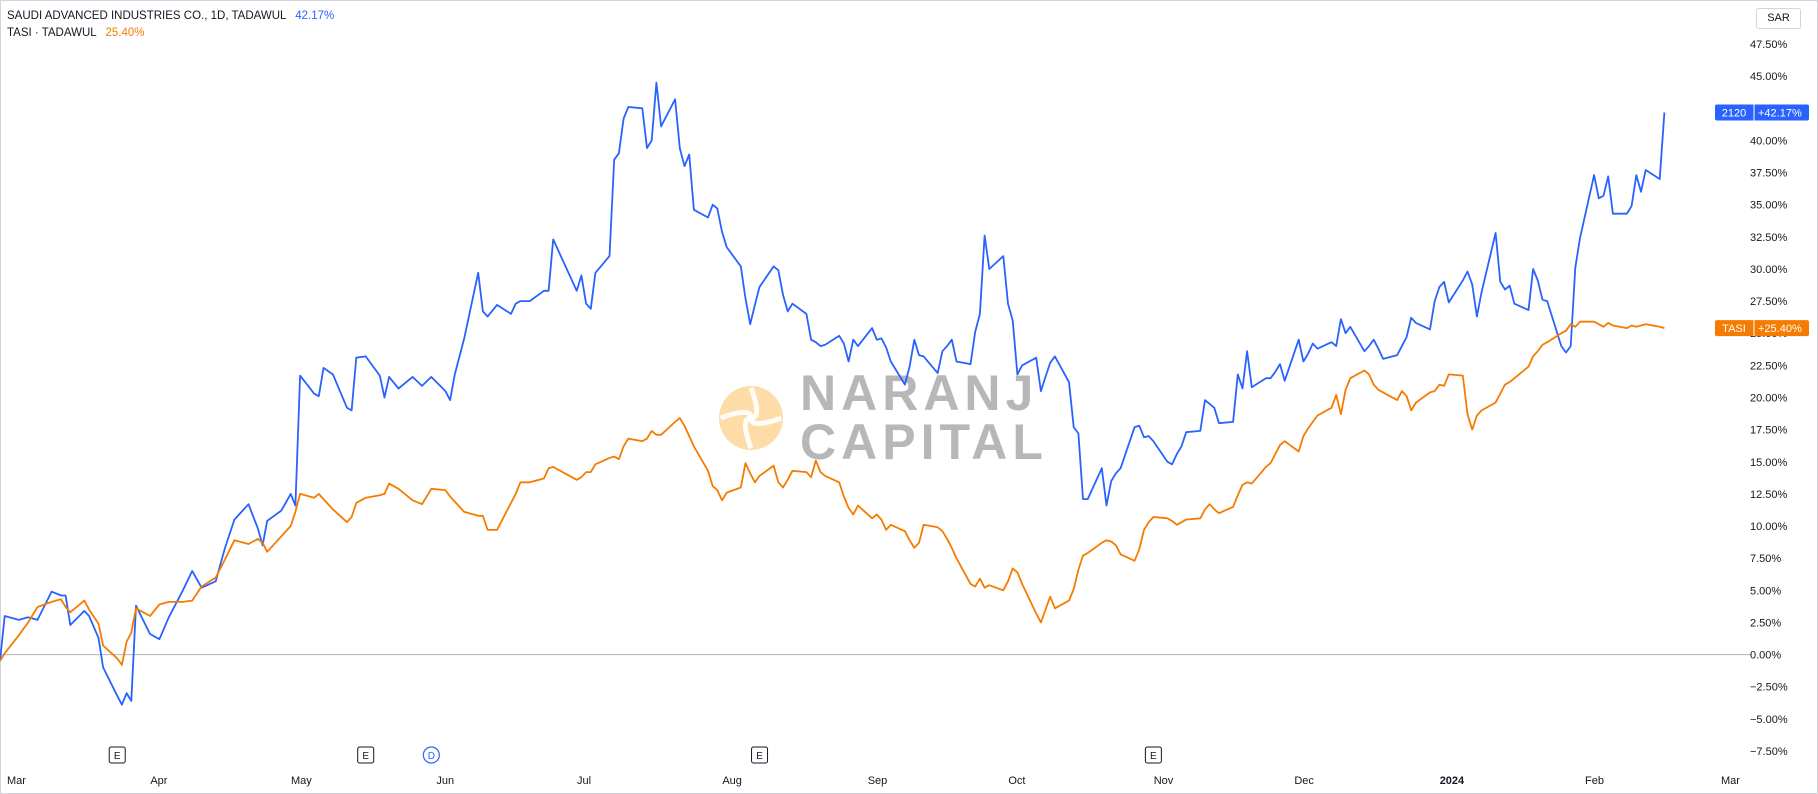 The width and height of the screenshot is (1818, 794). Describe the element at coordinates (1769, 141) in the screenshot. I see `y-tick-label: 40.00%` at that location.